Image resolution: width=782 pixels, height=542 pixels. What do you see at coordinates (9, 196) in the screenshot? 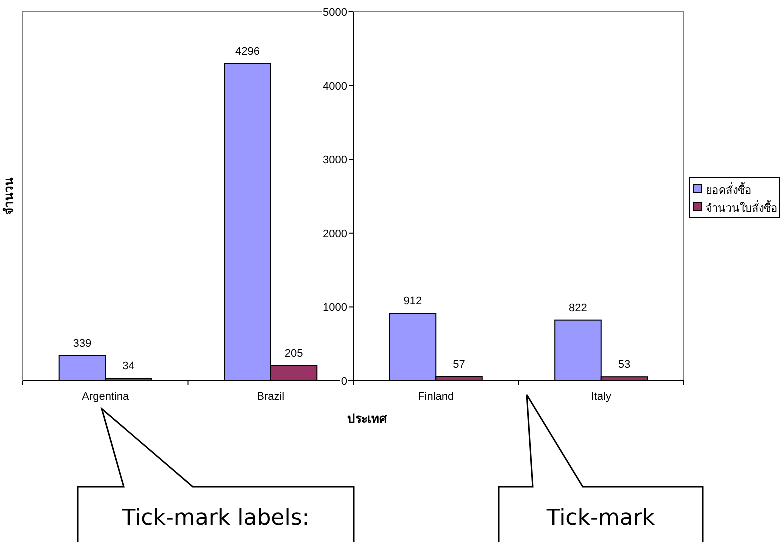
I see `y-axis-title: จำนวน` at bounding box center [9, 196].